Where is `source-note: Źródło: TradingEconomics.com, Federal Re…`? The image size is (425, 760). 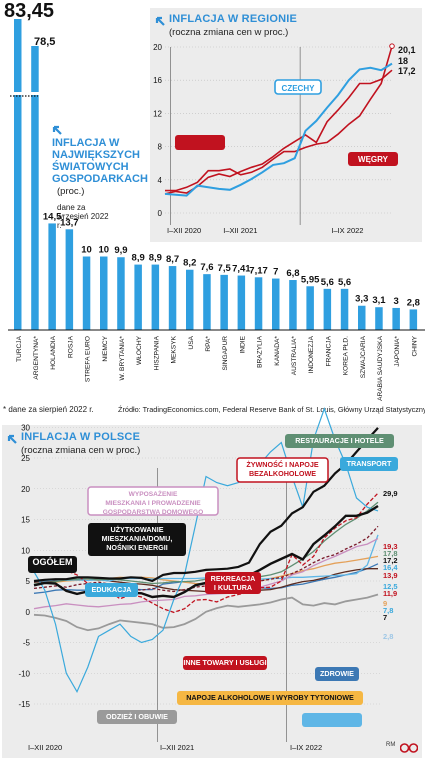 source-note: Źródło: TradingEconomics.com, Federal Re… is located at coordinates (271, 409).